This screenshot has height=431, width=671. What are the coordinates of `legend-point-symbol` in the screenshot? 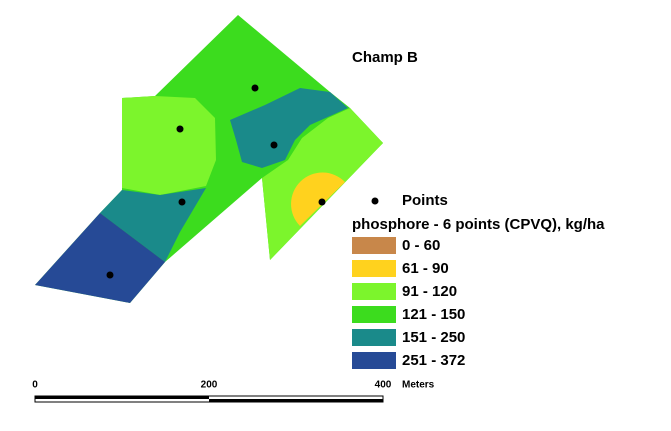 It's located at (375, 201).